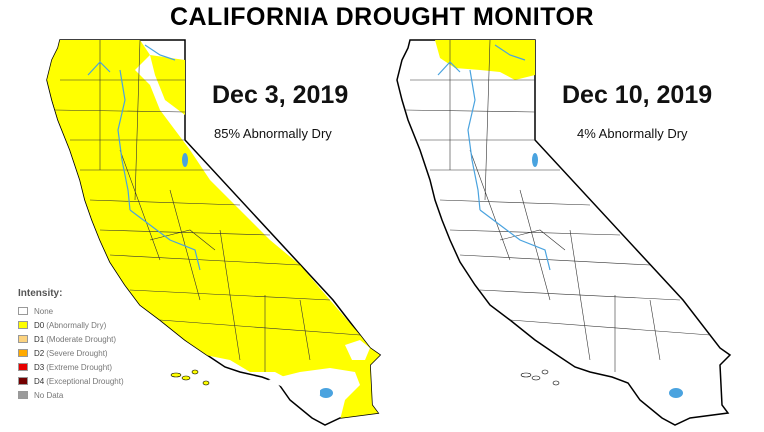  I want to click on legend-desc: (Moderate Drought), so click(81, 339).